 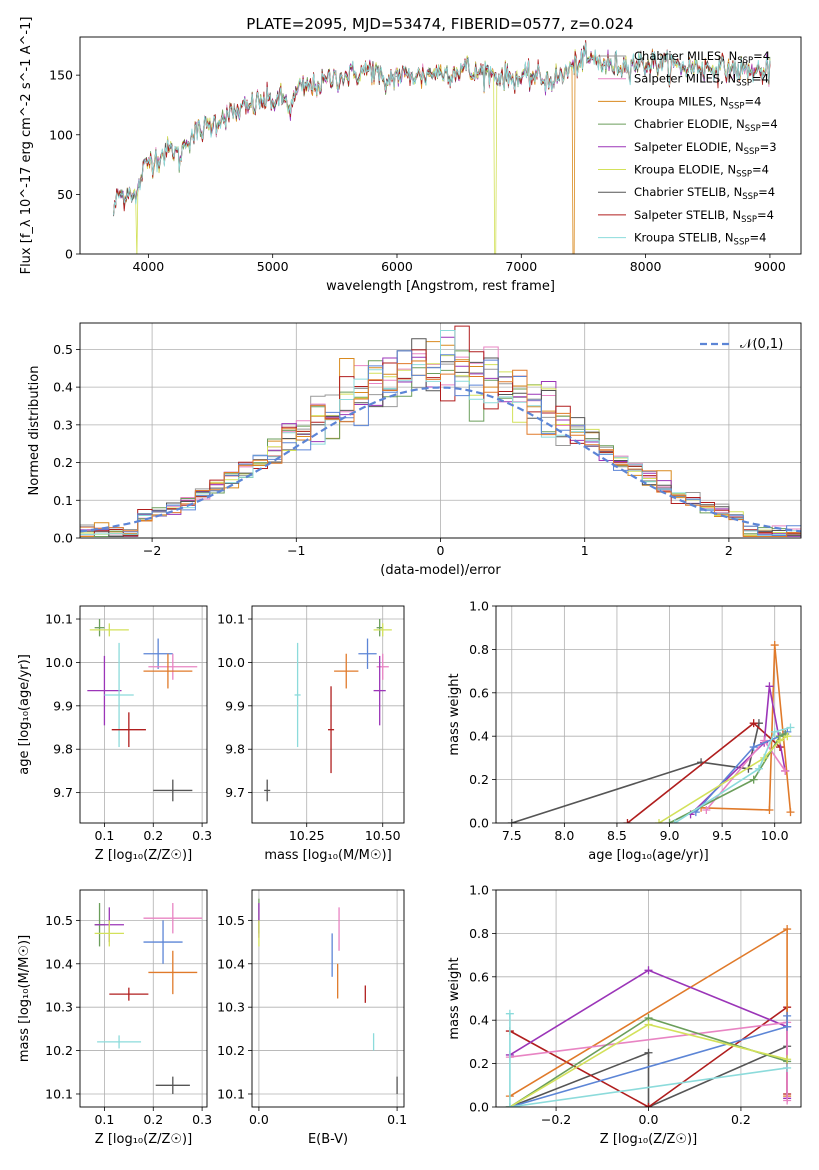 What do you see at coordinates (26, 146) in the screenshot?
I see `y-axis-label: Flux [f_λ 10^-17 erg cm^-2 s^-1 A^-1]` at bounding box center [26, 146].